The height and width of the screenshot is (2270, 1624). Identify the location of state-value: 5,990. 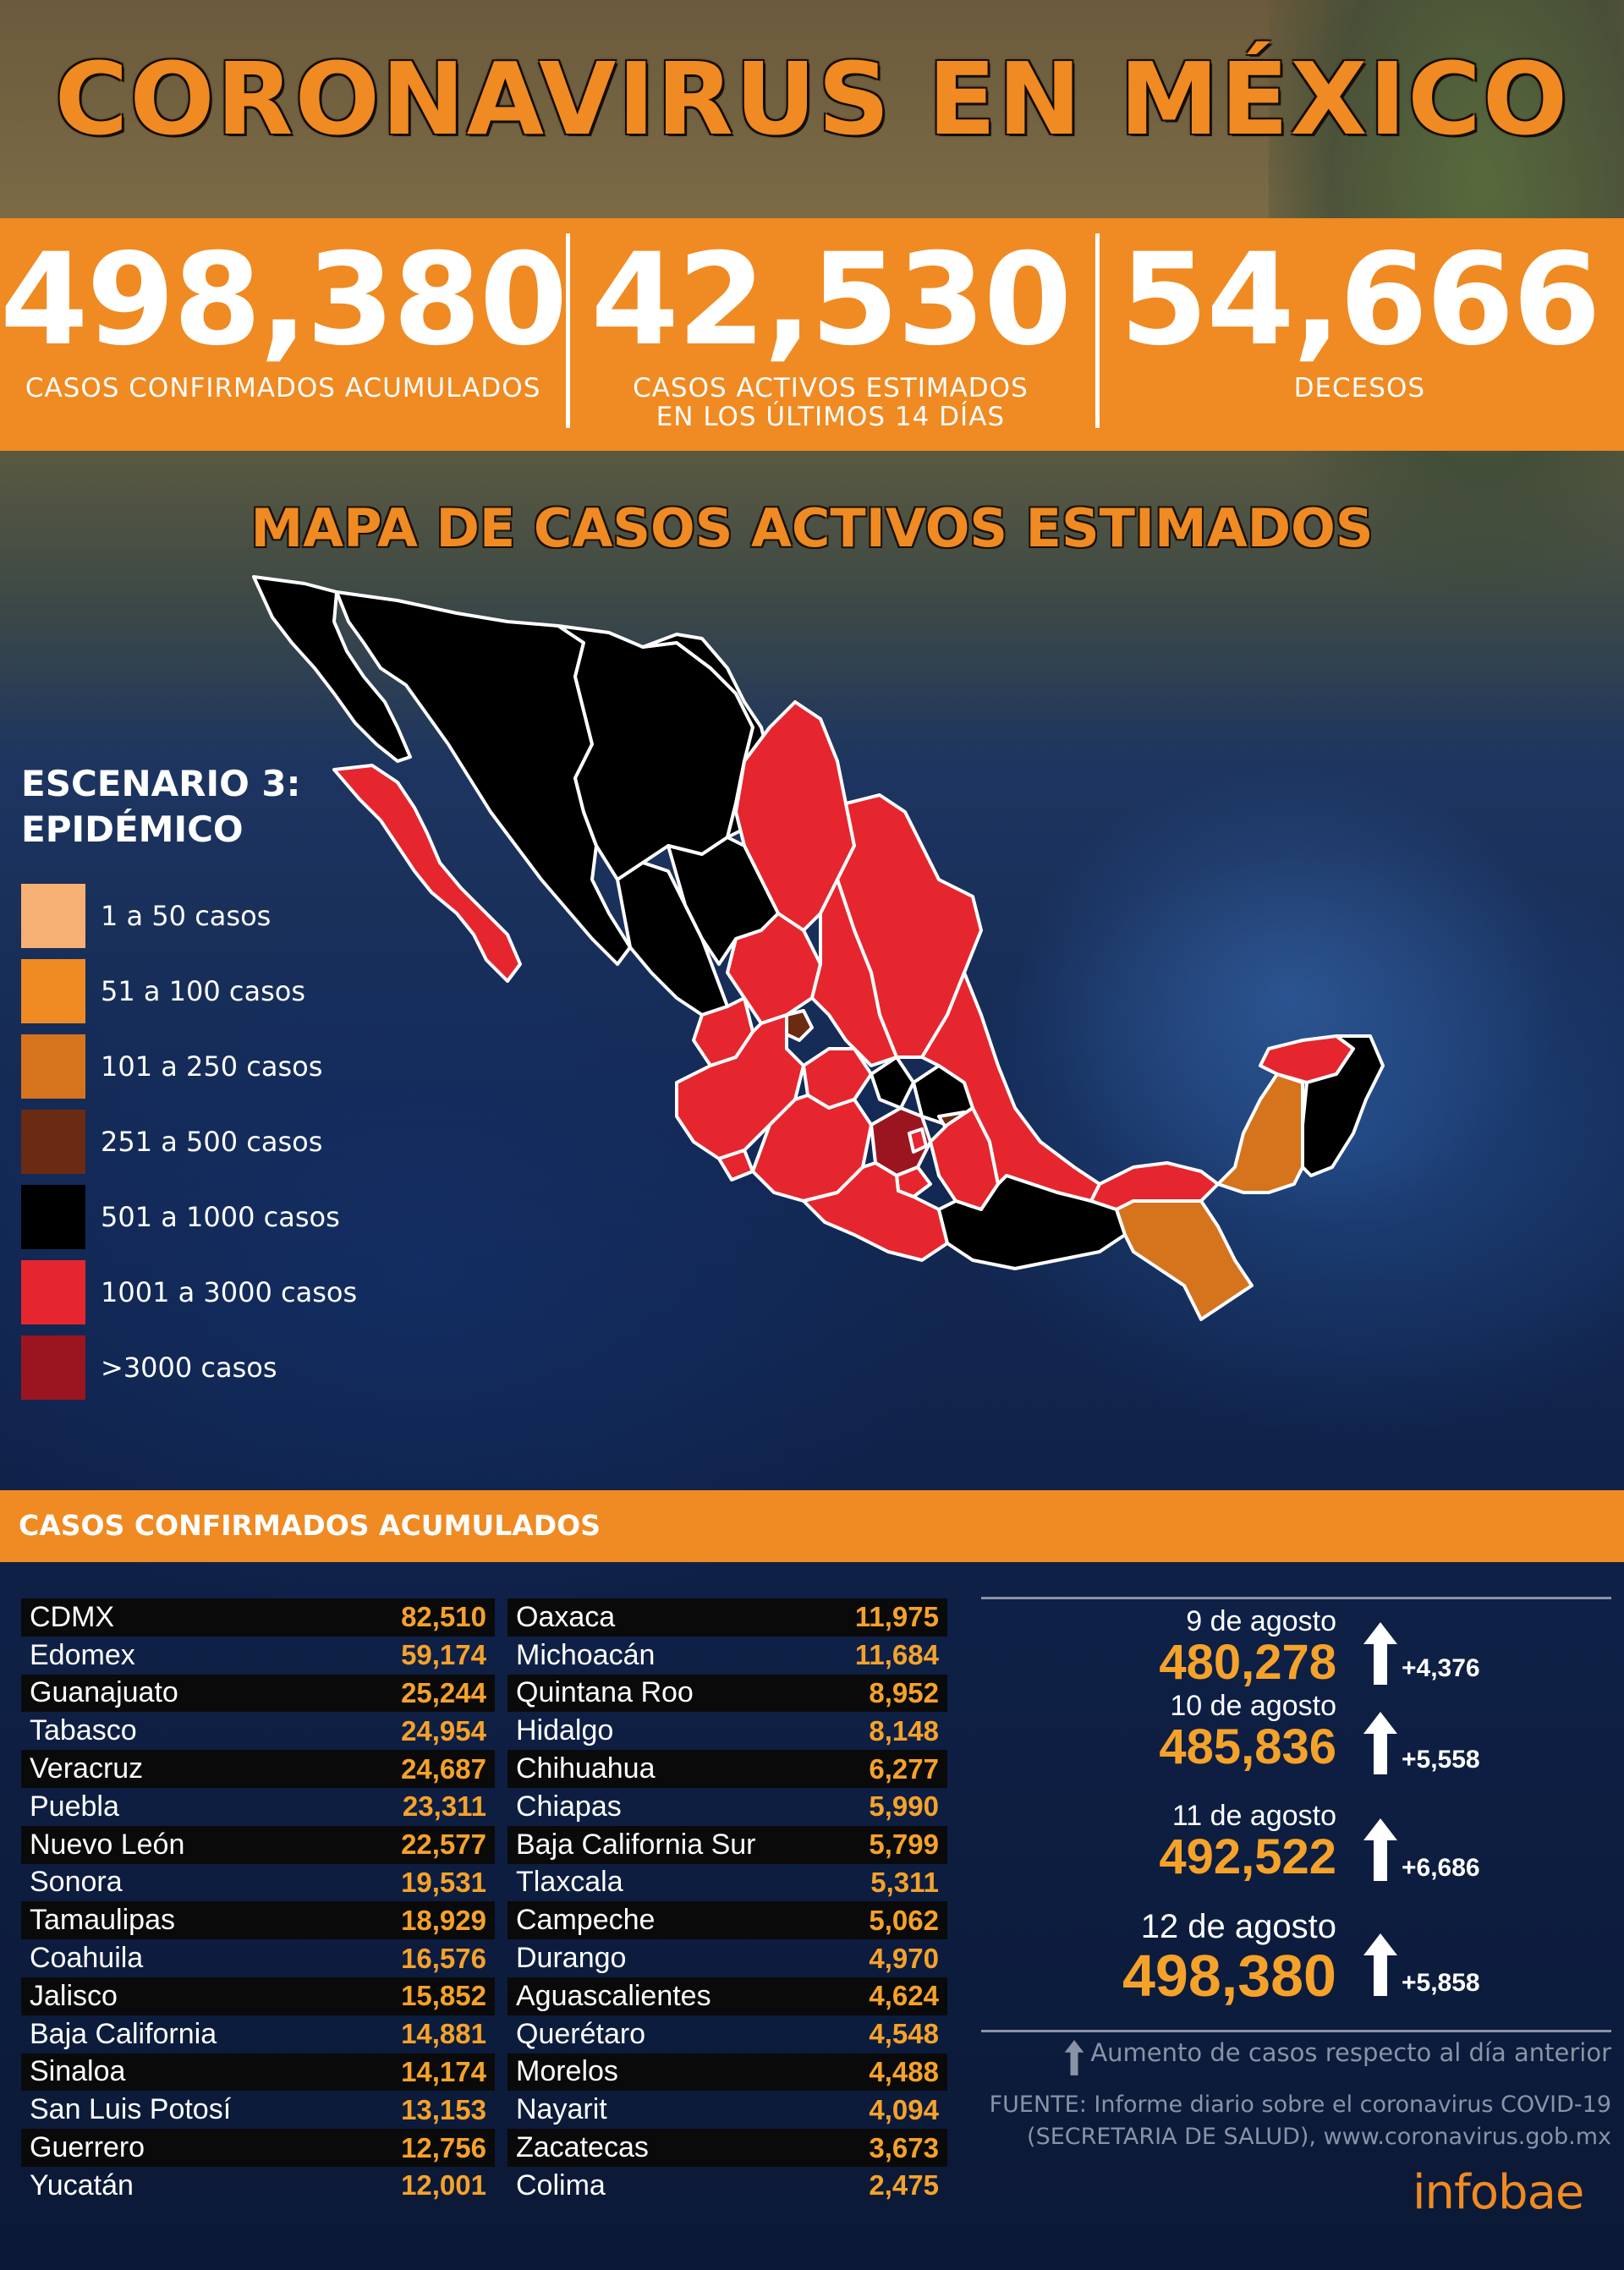
(904, 1807).